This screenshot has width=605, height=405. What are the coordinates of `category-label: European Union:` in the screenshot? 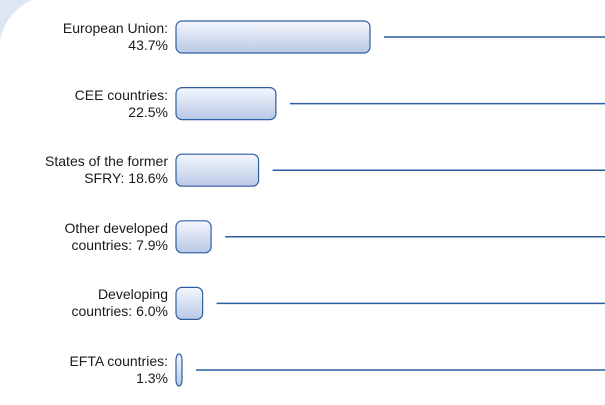 It's located at (115, 28).